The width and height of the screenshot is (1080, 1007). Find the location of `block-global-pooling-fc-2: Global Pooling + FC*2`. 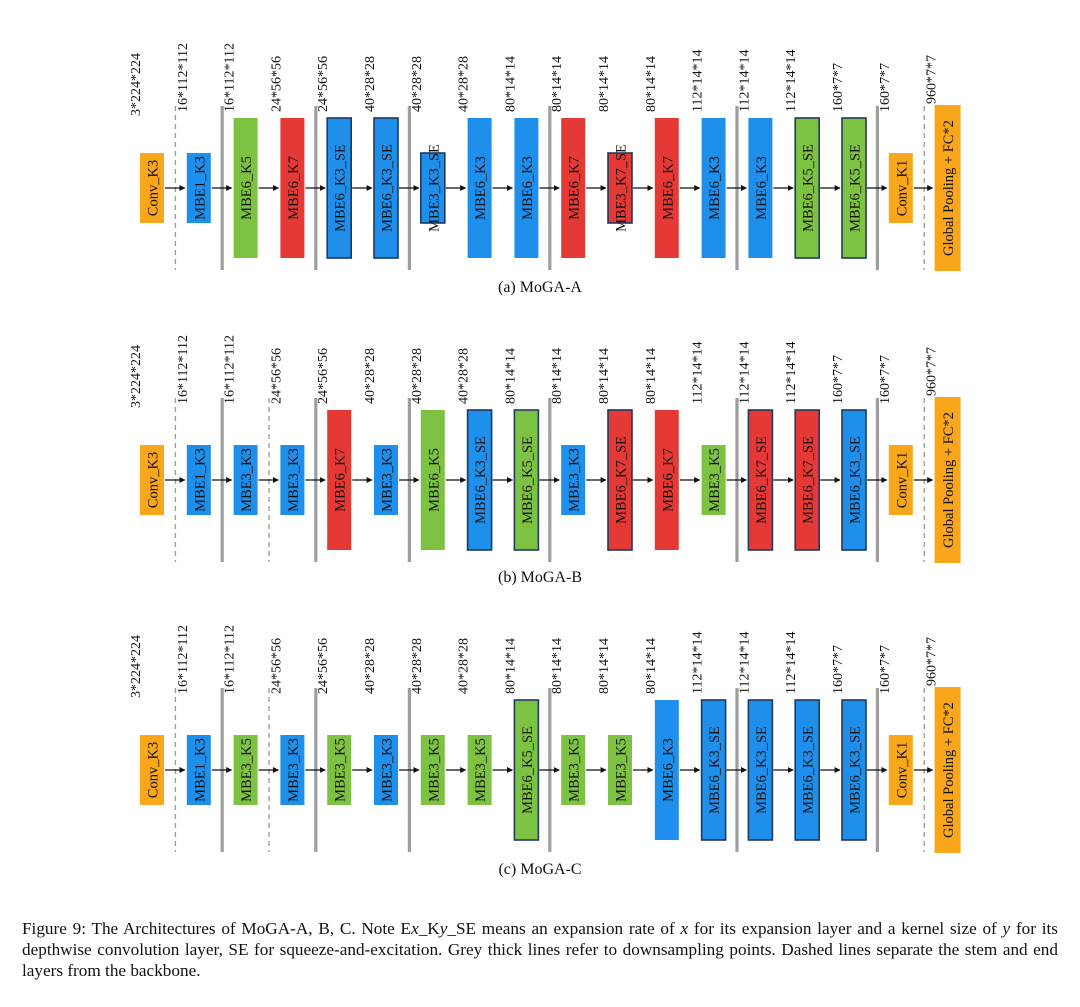

block-global-pooling-fc-2: Global Pooling + FC*2 is located at coordinates (947, 480).